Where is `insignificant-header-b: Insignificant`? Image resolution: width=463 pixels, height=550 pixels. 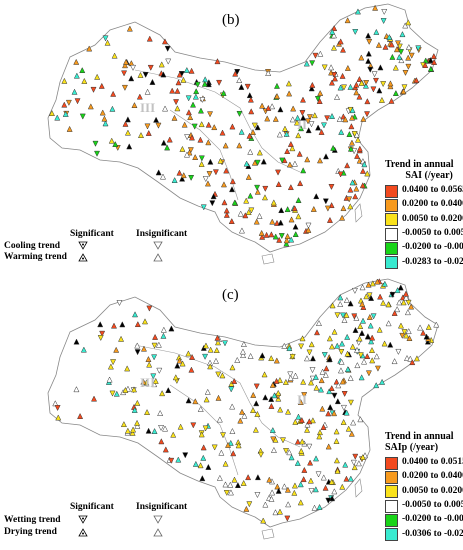
insignificant-header-b: Insignificant is located at coordinates (162, 234).